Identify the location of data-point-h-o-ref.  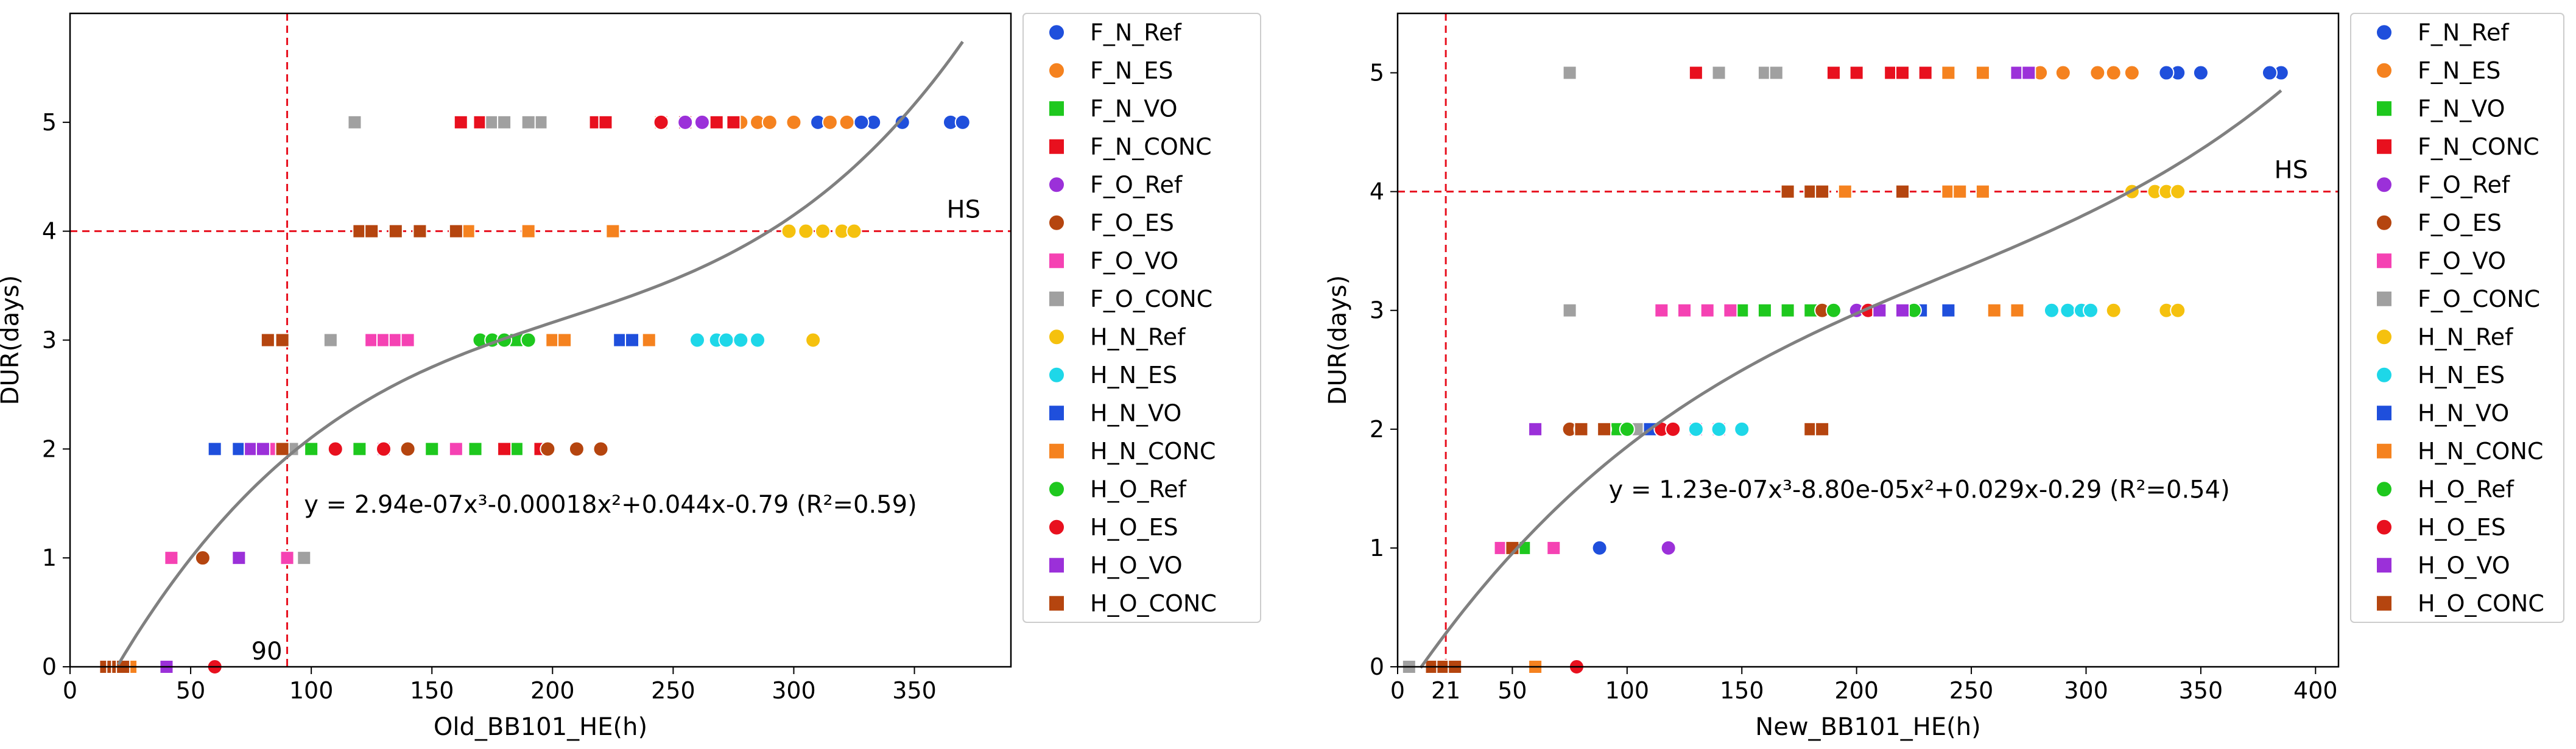
(1627, 429).